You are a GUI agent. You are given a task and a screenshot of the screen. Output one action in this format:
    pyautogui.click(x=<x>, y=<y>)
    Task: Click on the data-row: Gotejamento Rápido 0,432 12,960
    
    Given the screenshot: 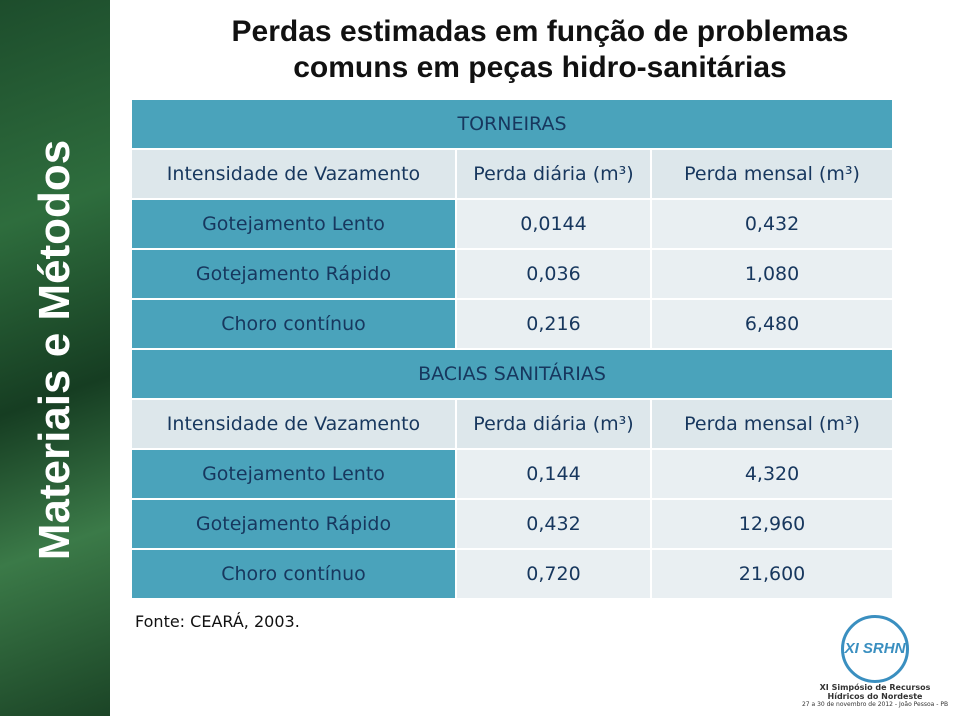 What is the action you would take?
    pyautogui.click(x=512, y=524)
    